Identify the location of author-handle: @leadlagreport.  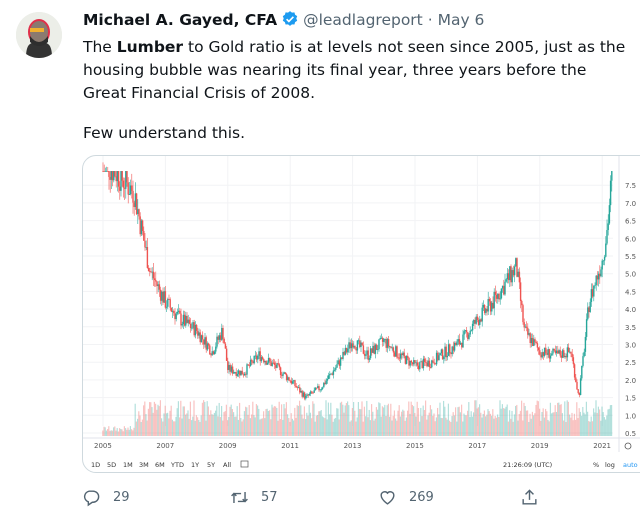
(363, 20).